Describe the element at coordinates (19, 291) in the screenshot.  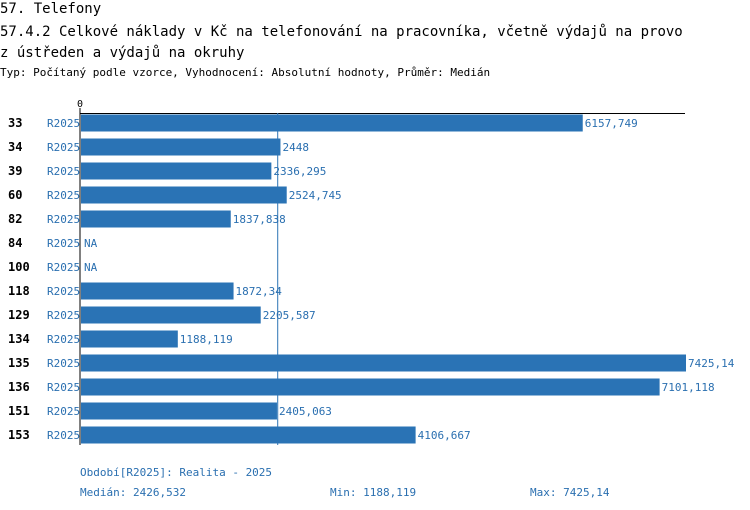
I see `row-id-label: 118` at that location.